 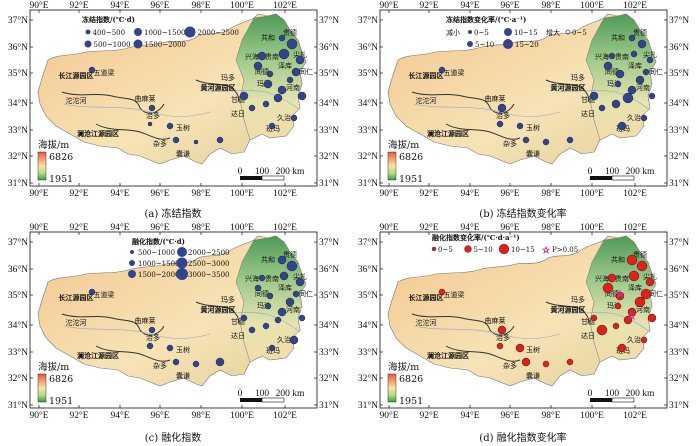 What do you see at coordinates (290, 32) in the screenshot?
I see `place-label-guide: 贵德` at bounding box center [290, 32].